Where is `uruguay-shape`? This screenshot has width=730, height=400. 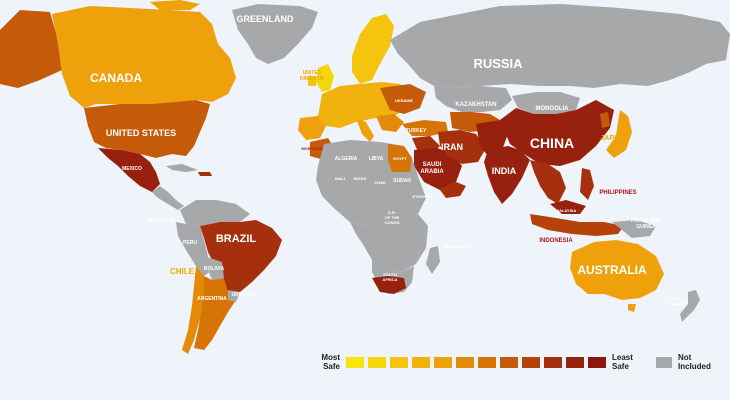 uruguay-shape is located at coordinates (234, 296).